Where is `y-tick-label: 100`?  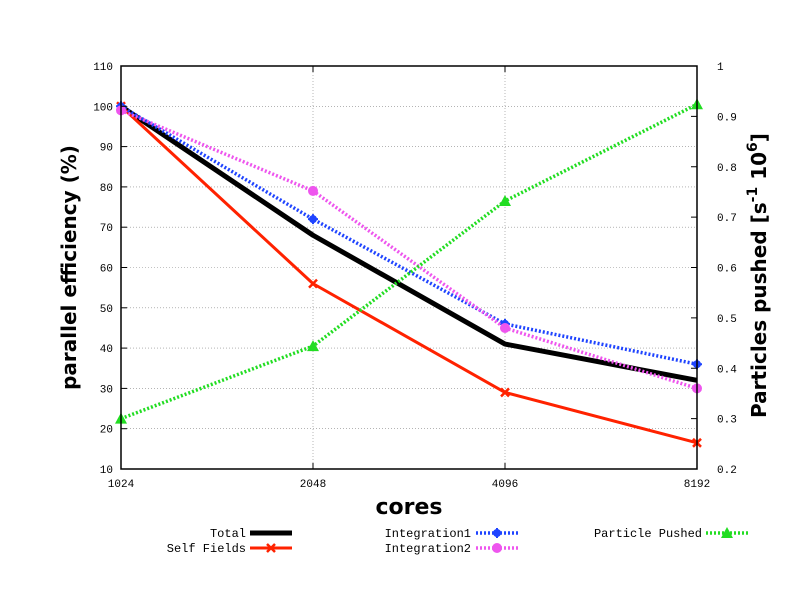 y-tick-label: 100 is located at coordinates (103, 108).